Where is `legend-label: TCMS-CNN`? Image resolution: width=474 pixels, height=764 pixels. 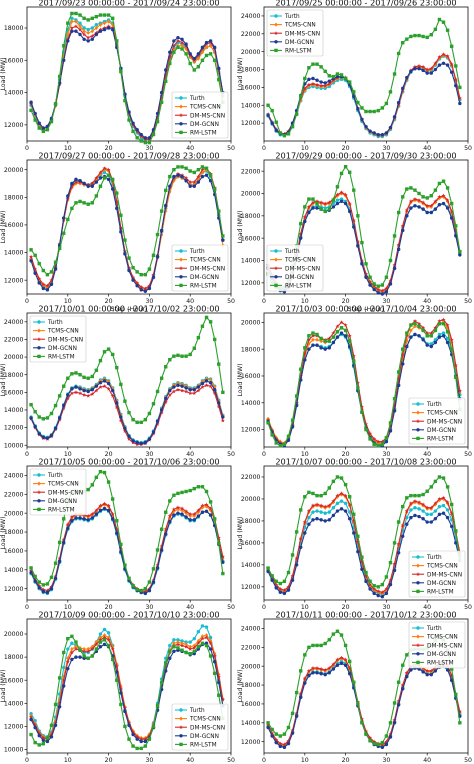
legend-label: TCMS-CNN is located at coordinates (442, 567).